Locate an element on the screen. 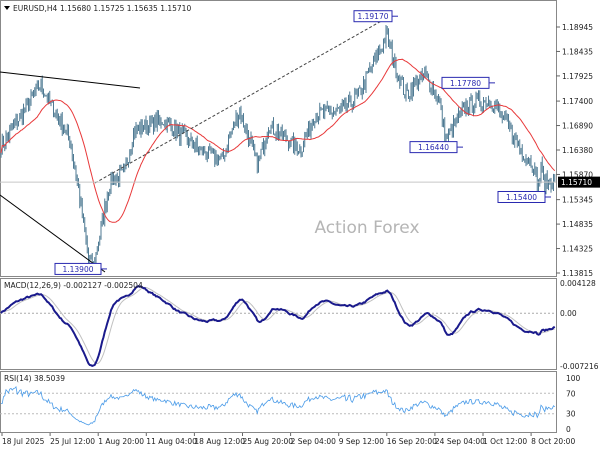 The image size is (600, 450). price-axis-label: 1.16890 is located at coordinates (577, 126).